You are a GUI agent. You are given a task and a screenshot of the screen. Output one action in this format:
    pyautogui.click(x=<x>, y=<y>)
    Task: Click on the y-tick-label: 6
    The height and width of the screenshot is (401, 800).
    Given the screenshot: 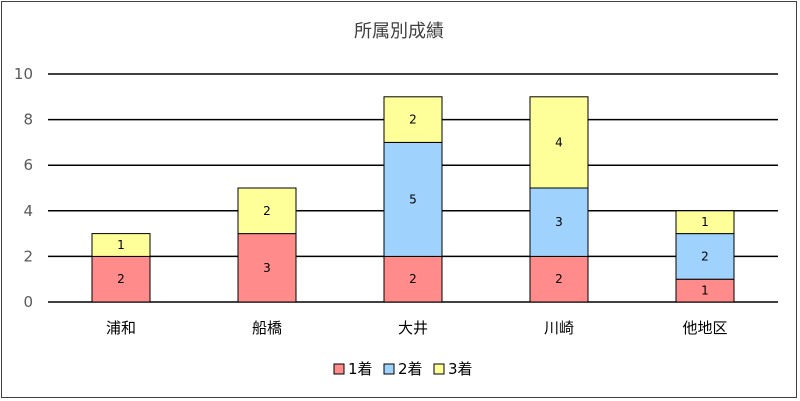 What is the action you would take?
    pyautogui.click(x=28, y=165)
    